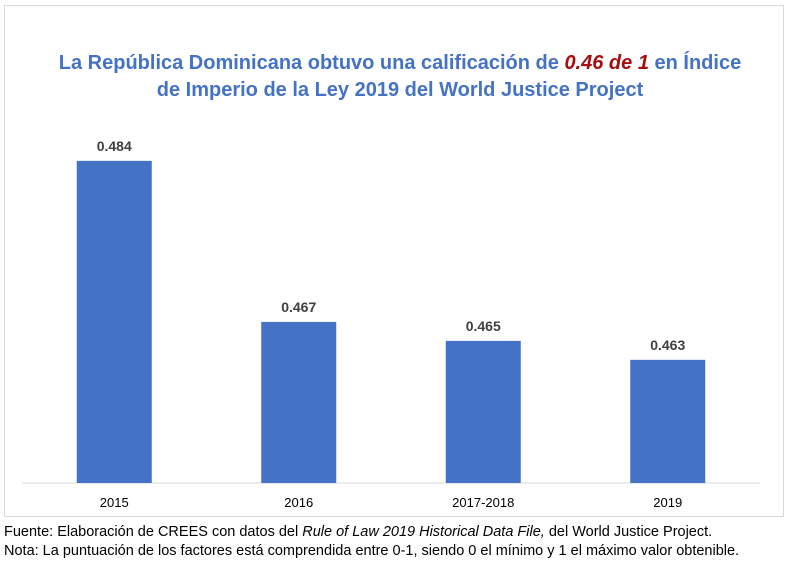 The height and width of the screenshot is (565, 800). What do you see at coordinates (628, 532) in the screenshot?
I see `source-text: del World Justice Project.` at bounding box center [628, 532].